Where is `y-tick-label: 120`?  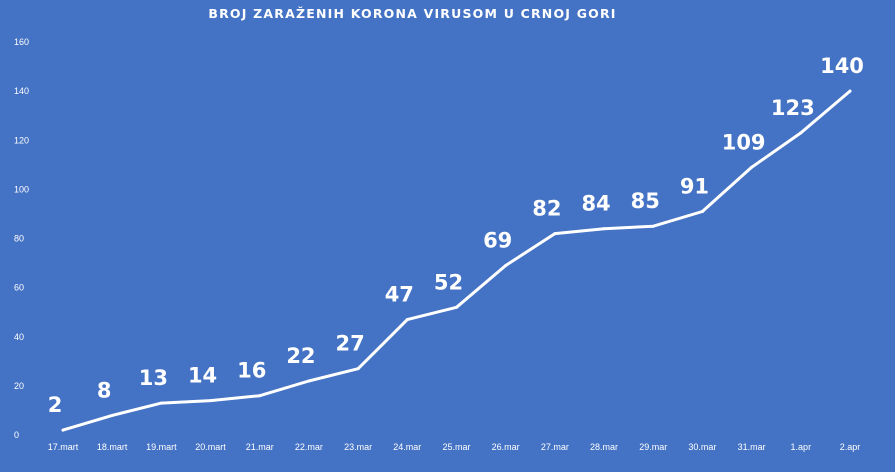 y-tick-label: 120 is located at coordinates (21, 140).